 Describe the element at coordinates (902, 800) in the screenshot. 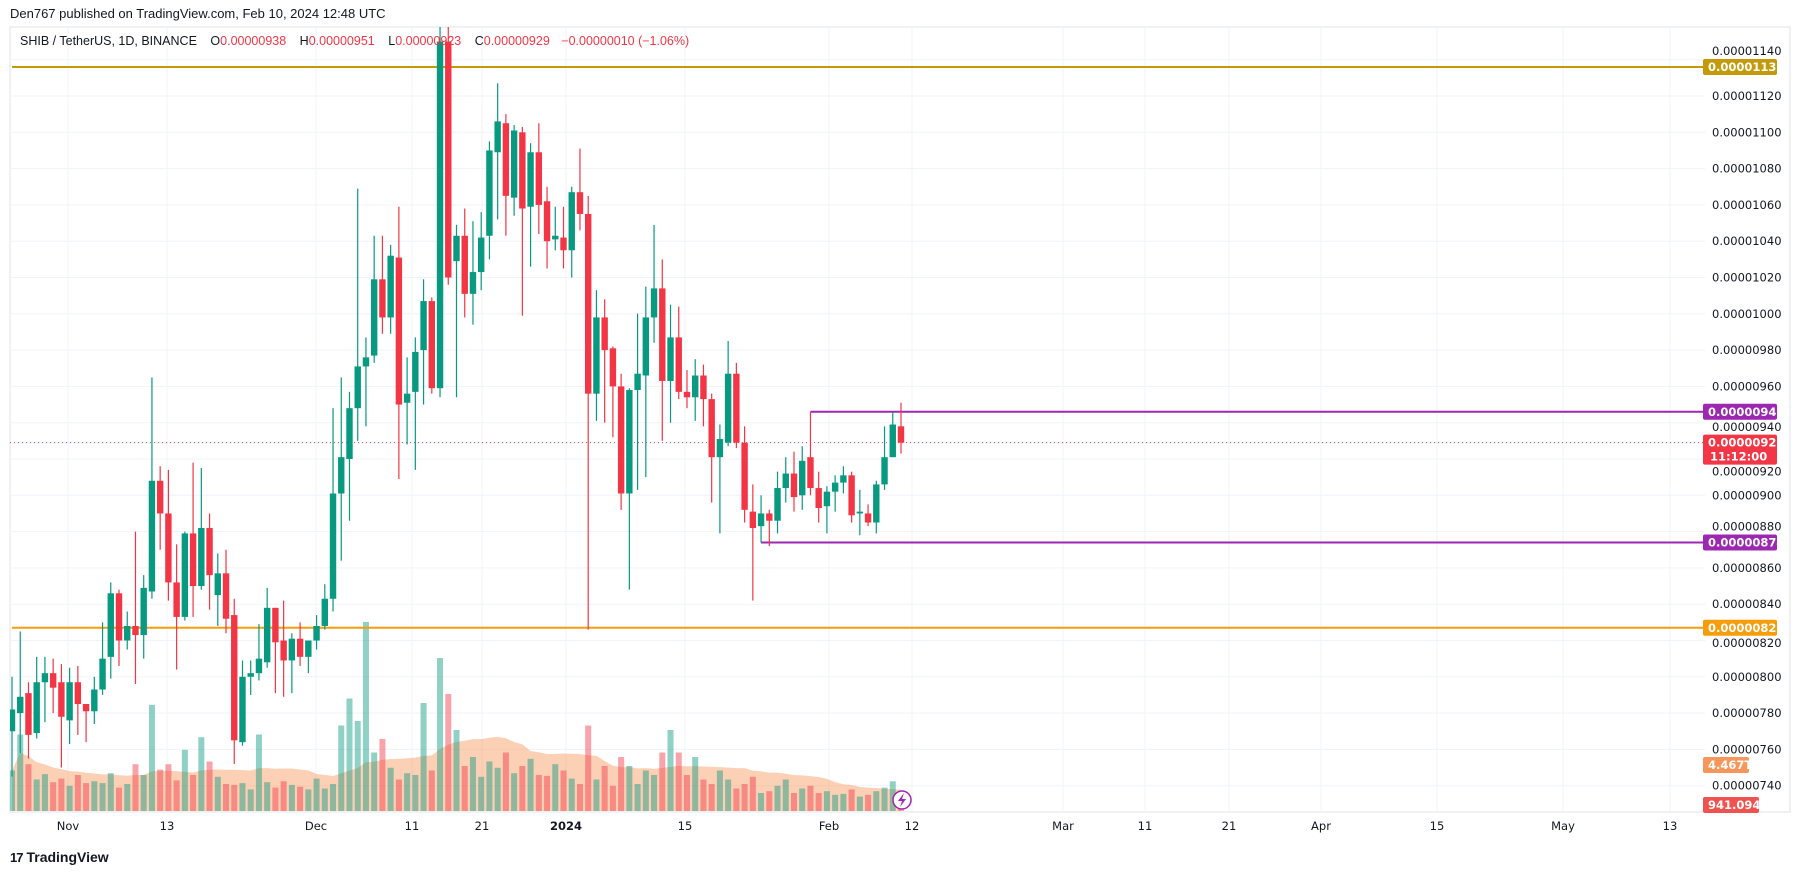

I see `lightning-icon` at that location.